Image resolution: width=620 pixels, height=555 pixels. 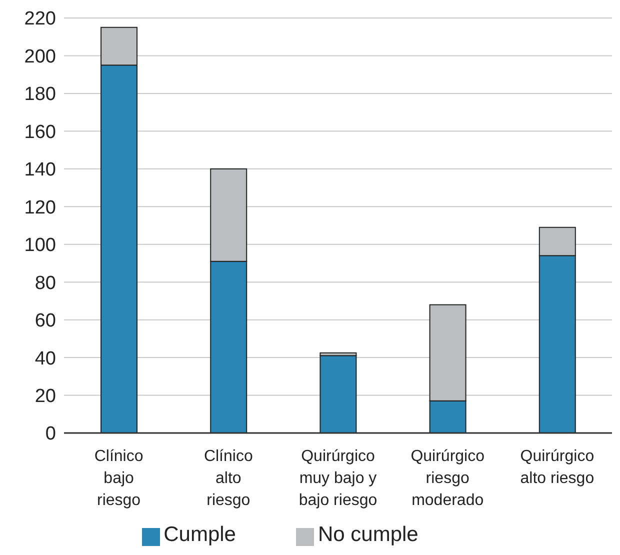 I want to click on y-tick-label: 120, so click(x=40, y=207).